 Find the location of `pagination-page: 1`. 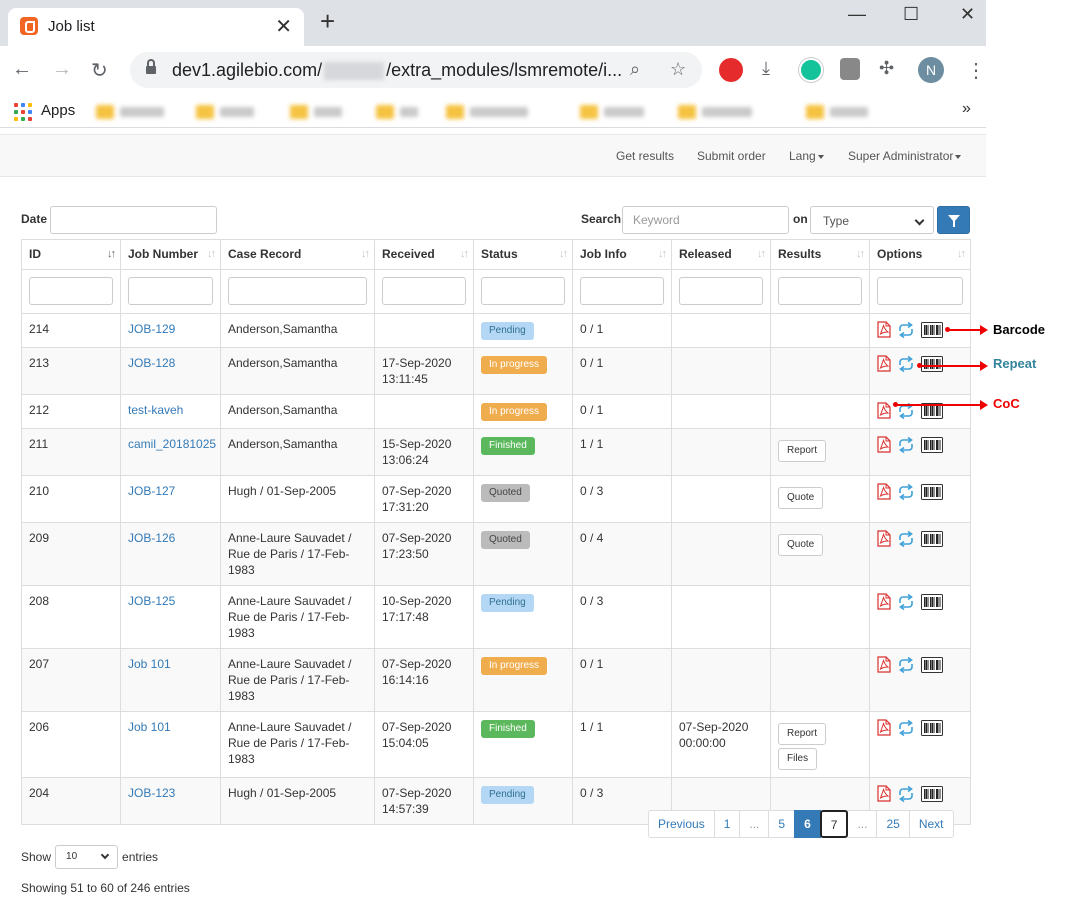

pagination-page: 1 is located at coordinates (727, 824).